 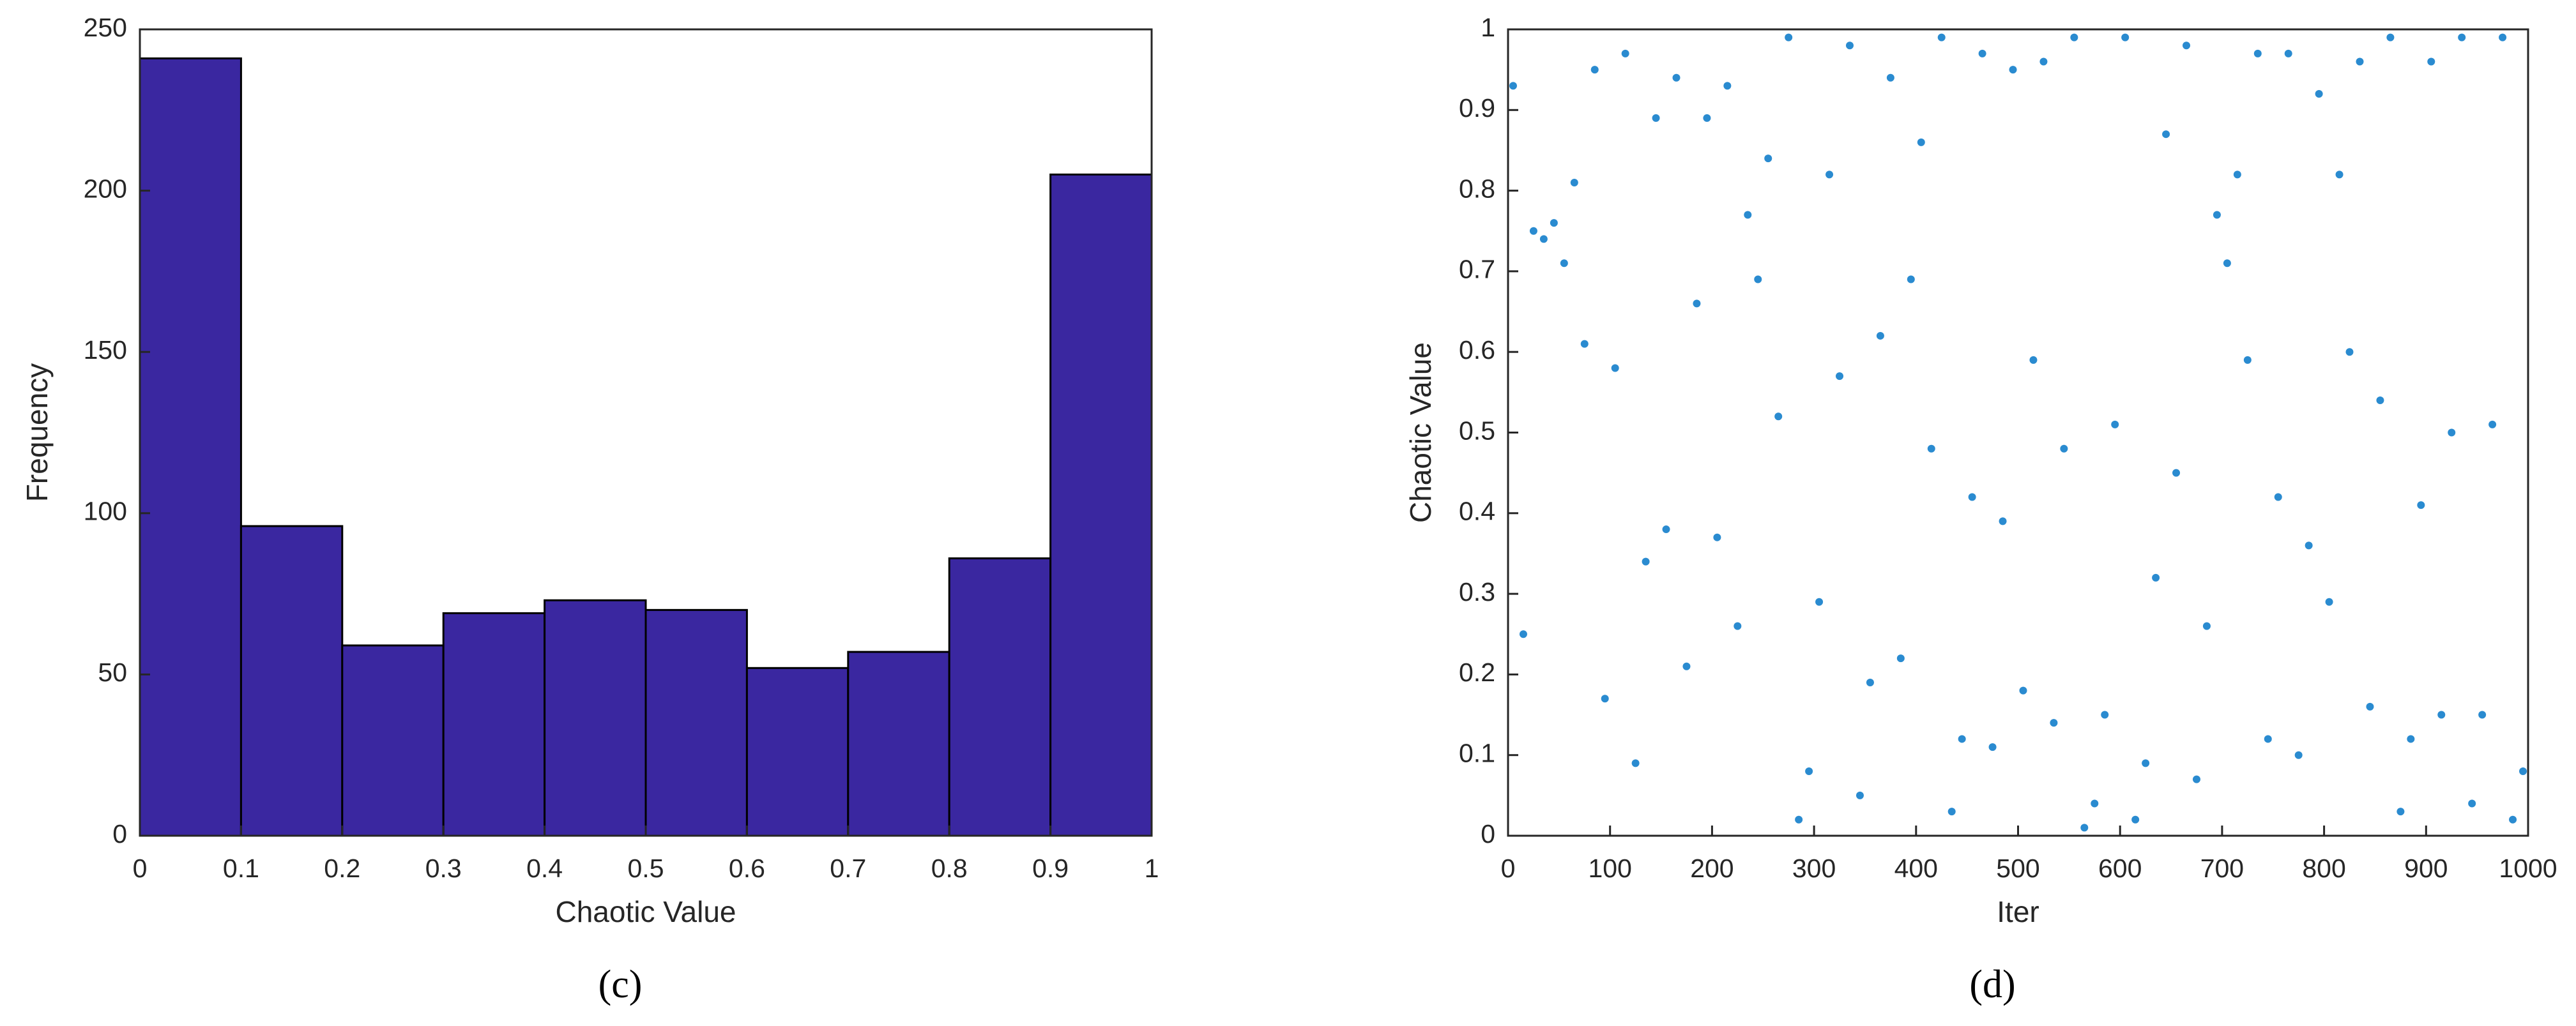 I want to click on y-tick-label: 0.7, so click(x=1477, y=270).